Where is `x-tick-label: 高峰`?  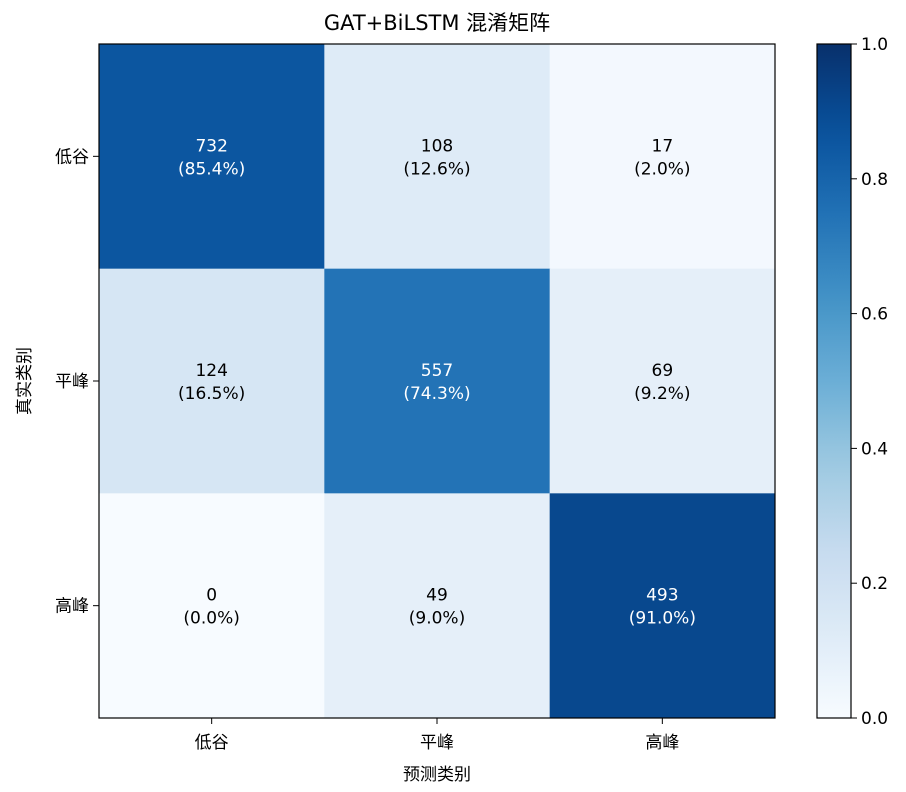
x-tick-label: 高峰 is located at coordinates (662, 743).